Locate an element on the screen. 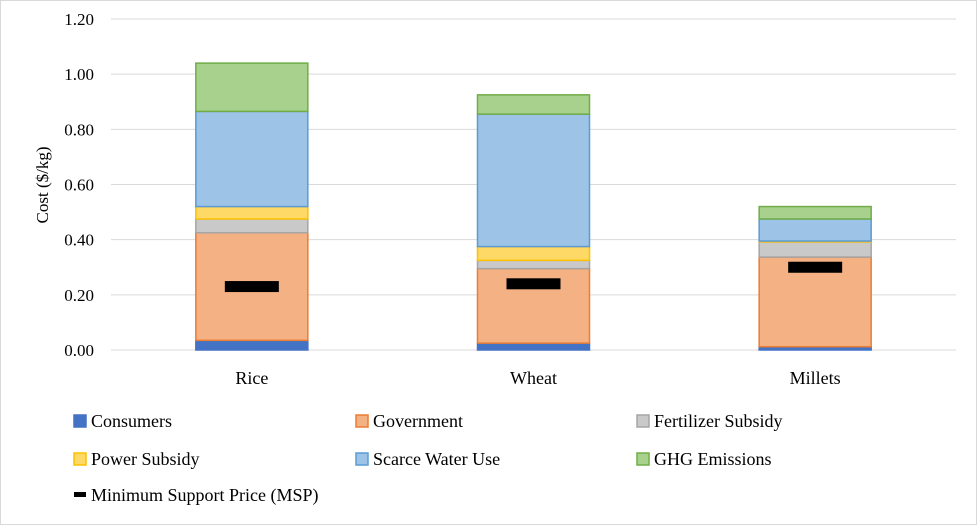  y-tick-label: 0.60 is located at coordinates (79, 185).